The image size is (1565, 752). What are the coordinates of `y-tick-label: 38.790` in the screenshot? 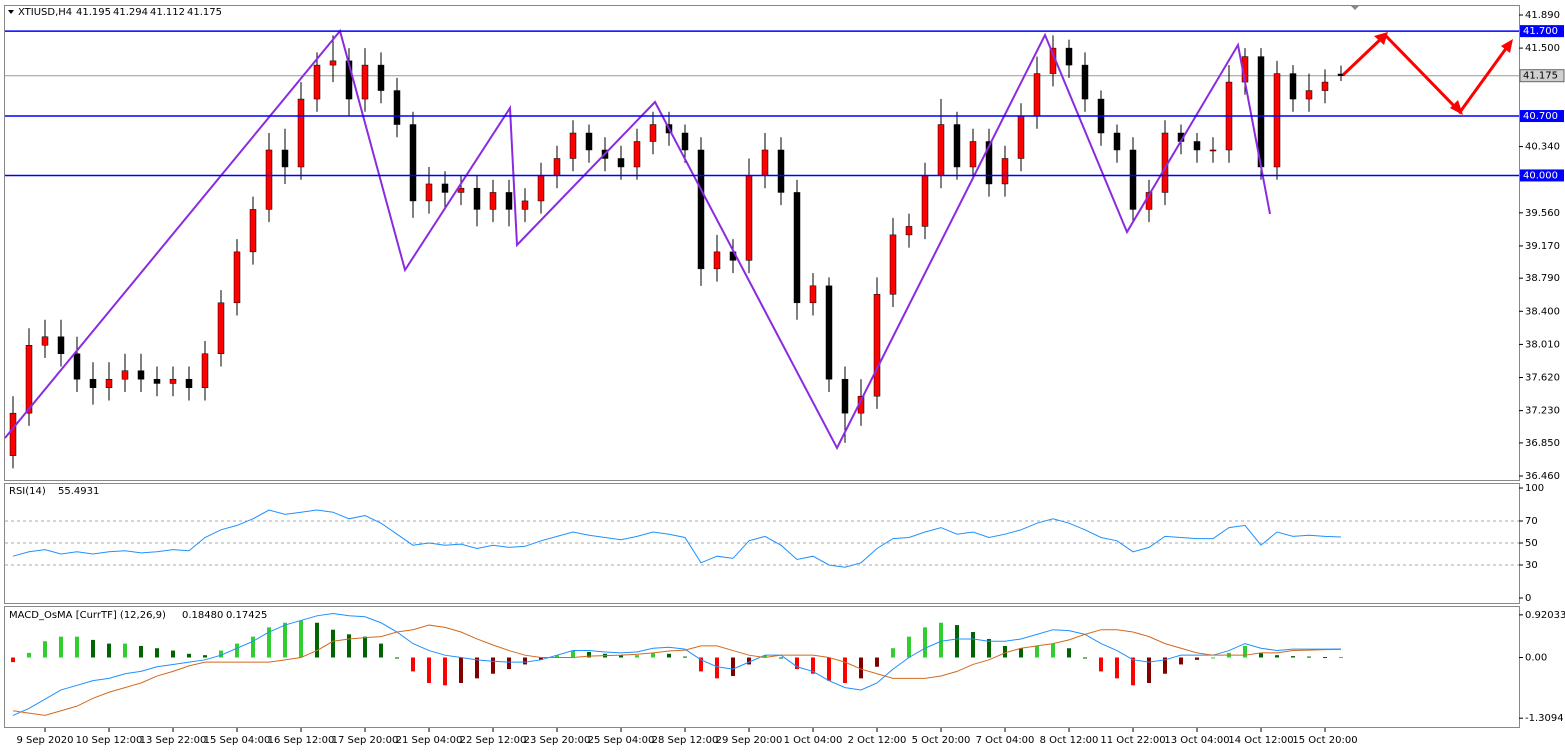 It's located at (1542, 278).